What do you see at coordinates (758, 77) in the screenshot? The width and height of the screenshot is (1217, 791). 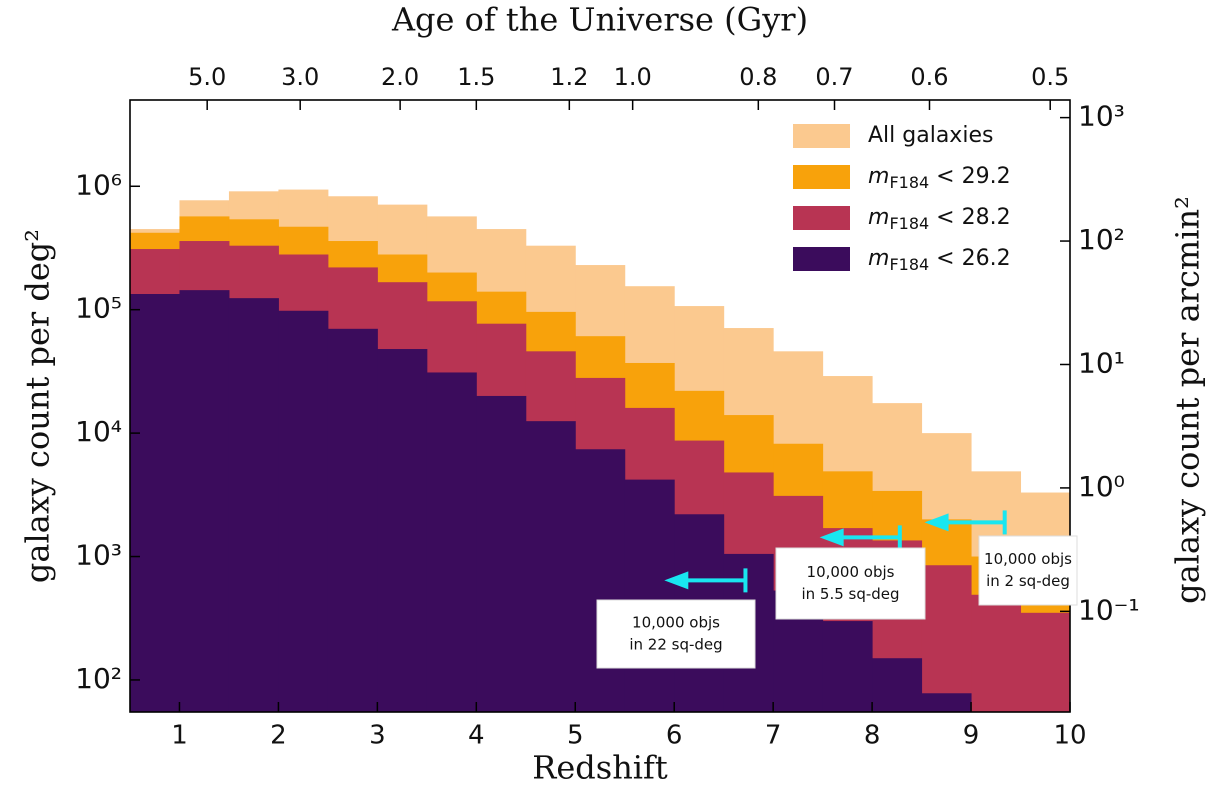 I see `x2-tick-label: 0.8` at bounding box center [758, 77].